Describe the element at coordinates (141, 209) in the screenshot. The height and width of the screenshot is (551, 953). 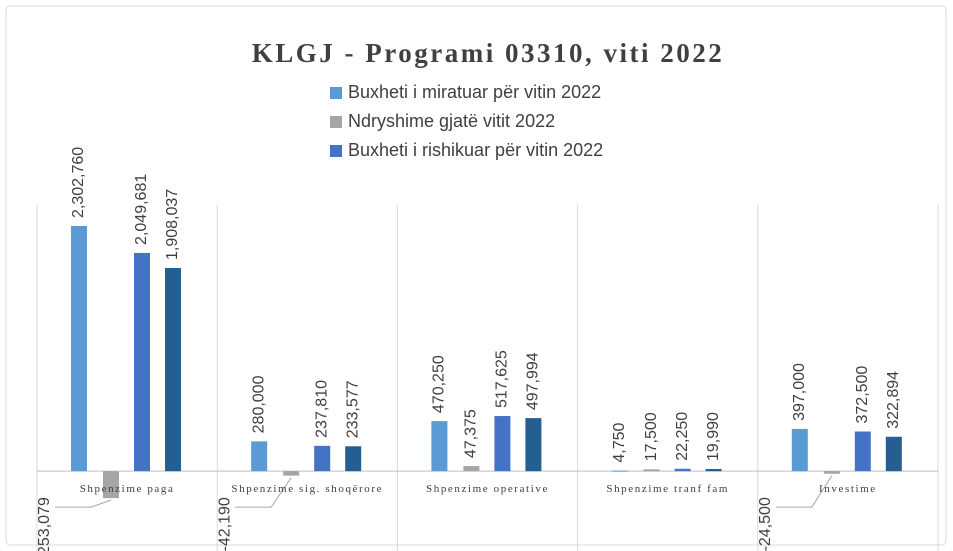
I see `data-label: 2,049,681` at that location.